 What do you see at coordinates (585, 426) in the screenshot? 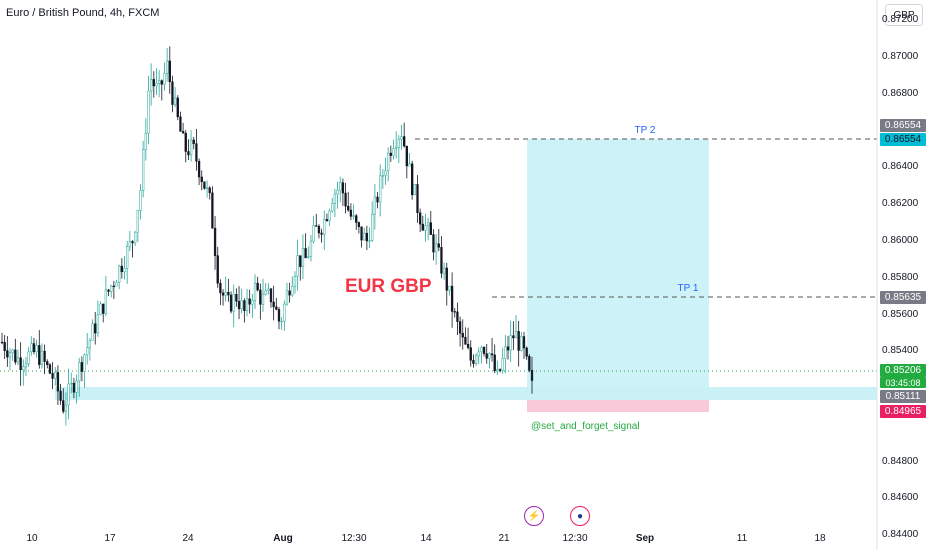
I see `watermark-handle: @set_and_forget_signal` at bounding box center [585, 426].